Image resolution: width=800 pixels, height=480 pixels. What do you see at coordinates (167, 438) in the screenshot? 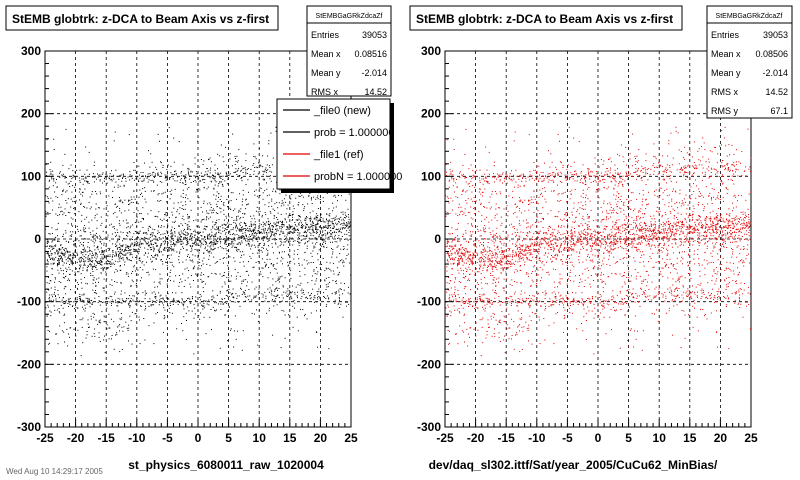
I see `chart-left-xtick-label-4: -5` at bounding box center [167, 438].